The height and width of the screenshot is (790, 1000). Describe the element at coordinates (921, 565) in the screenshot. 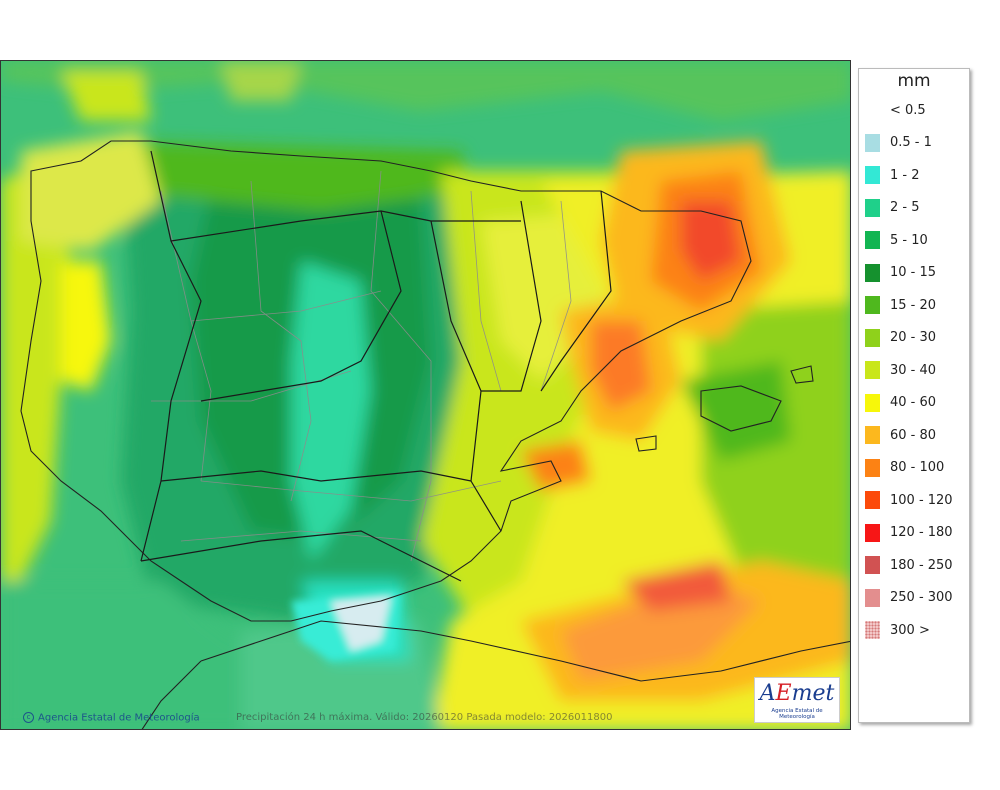

I see `legend-label: 180 - 250` at that location.